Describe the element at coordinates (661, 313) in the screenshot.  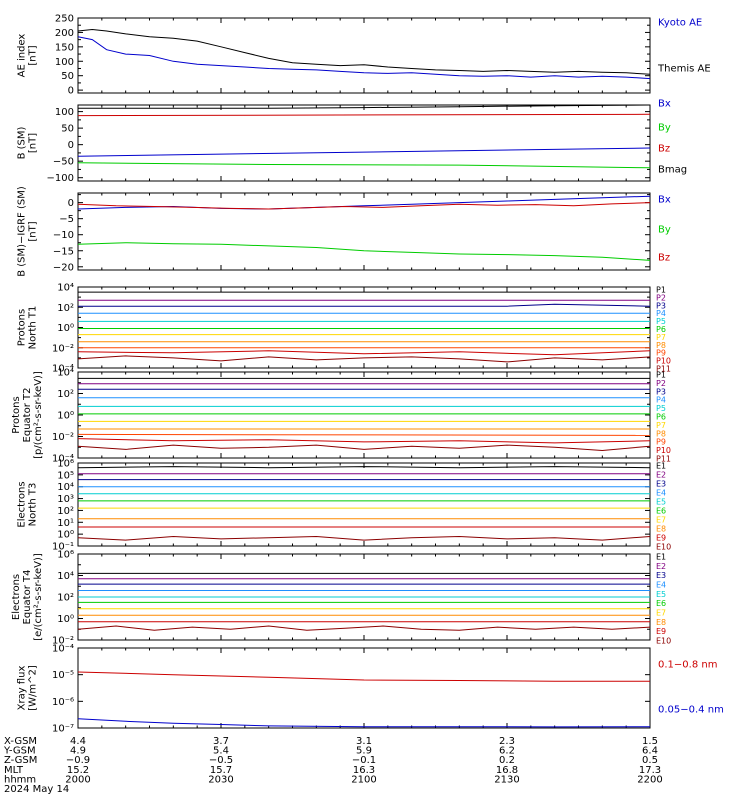
I see `legend-entry: P4` at that location.